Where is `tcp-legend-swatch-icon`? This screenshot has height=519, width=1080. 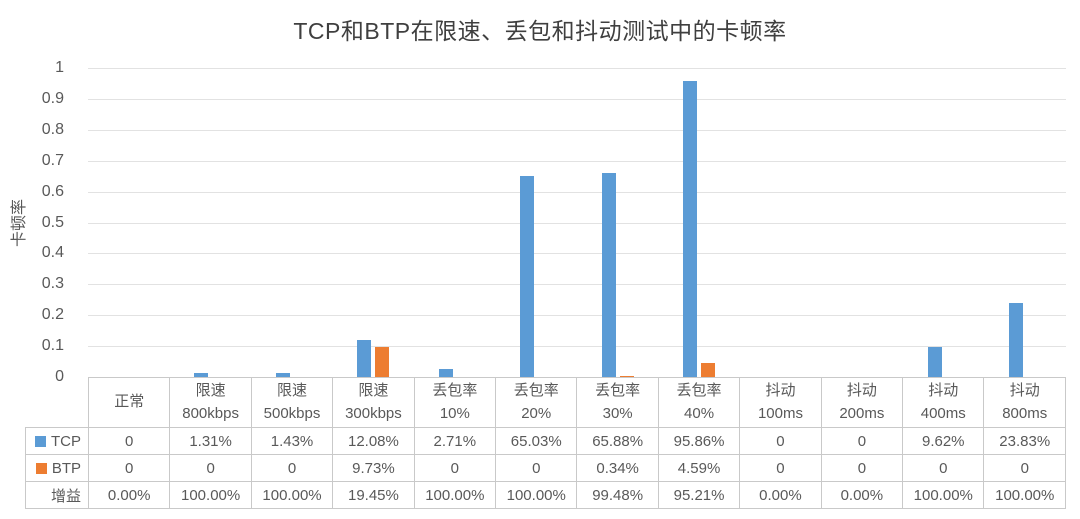 tcp-legend-swatch-icon is located at coordinates (40, 441).